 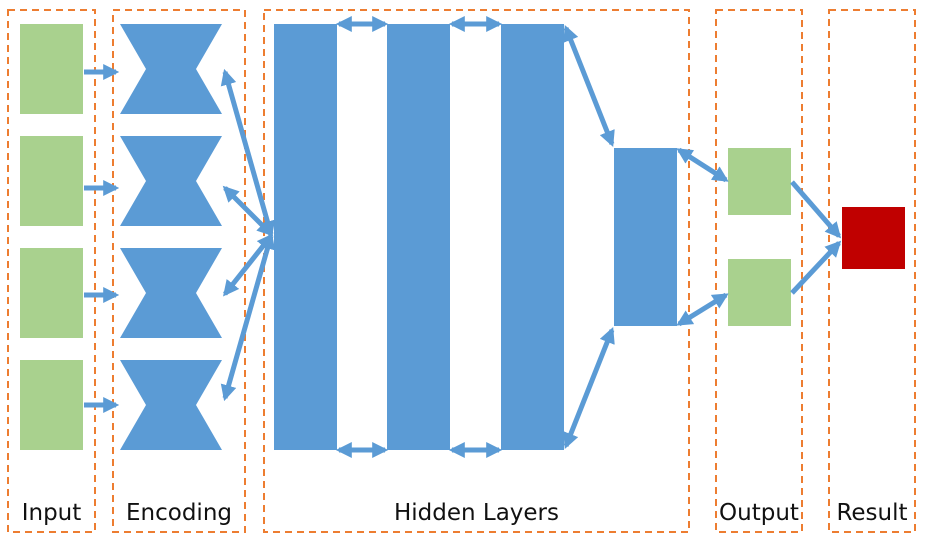 I want to click on section-box-encoding, so click(x=179, y=271).